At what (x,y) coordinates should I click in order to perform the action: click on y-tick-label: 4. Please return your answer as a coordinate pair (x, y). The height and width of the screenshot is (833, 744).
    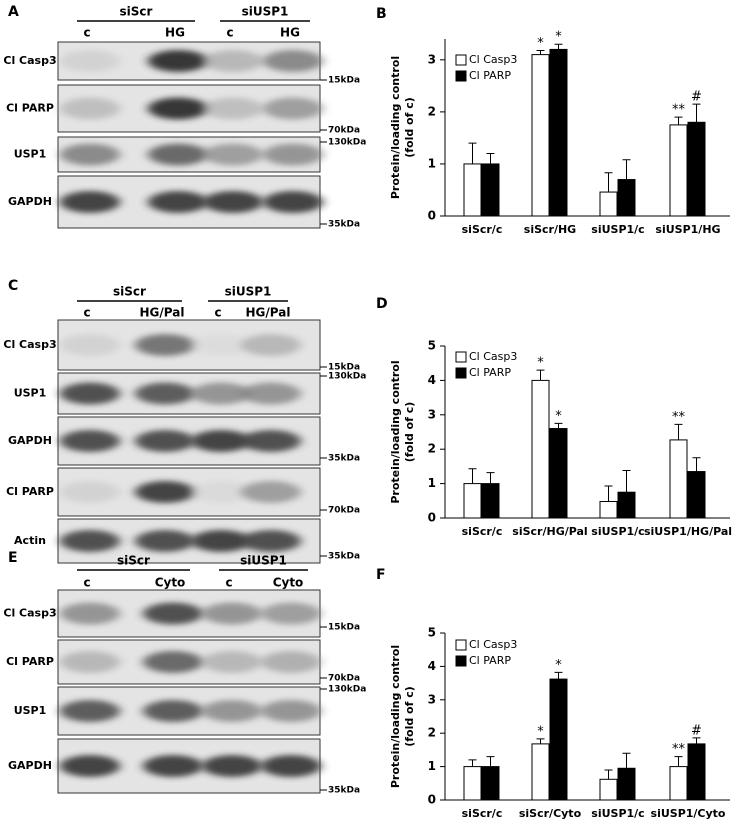
    Looking at the image, I should click on (432, 666).